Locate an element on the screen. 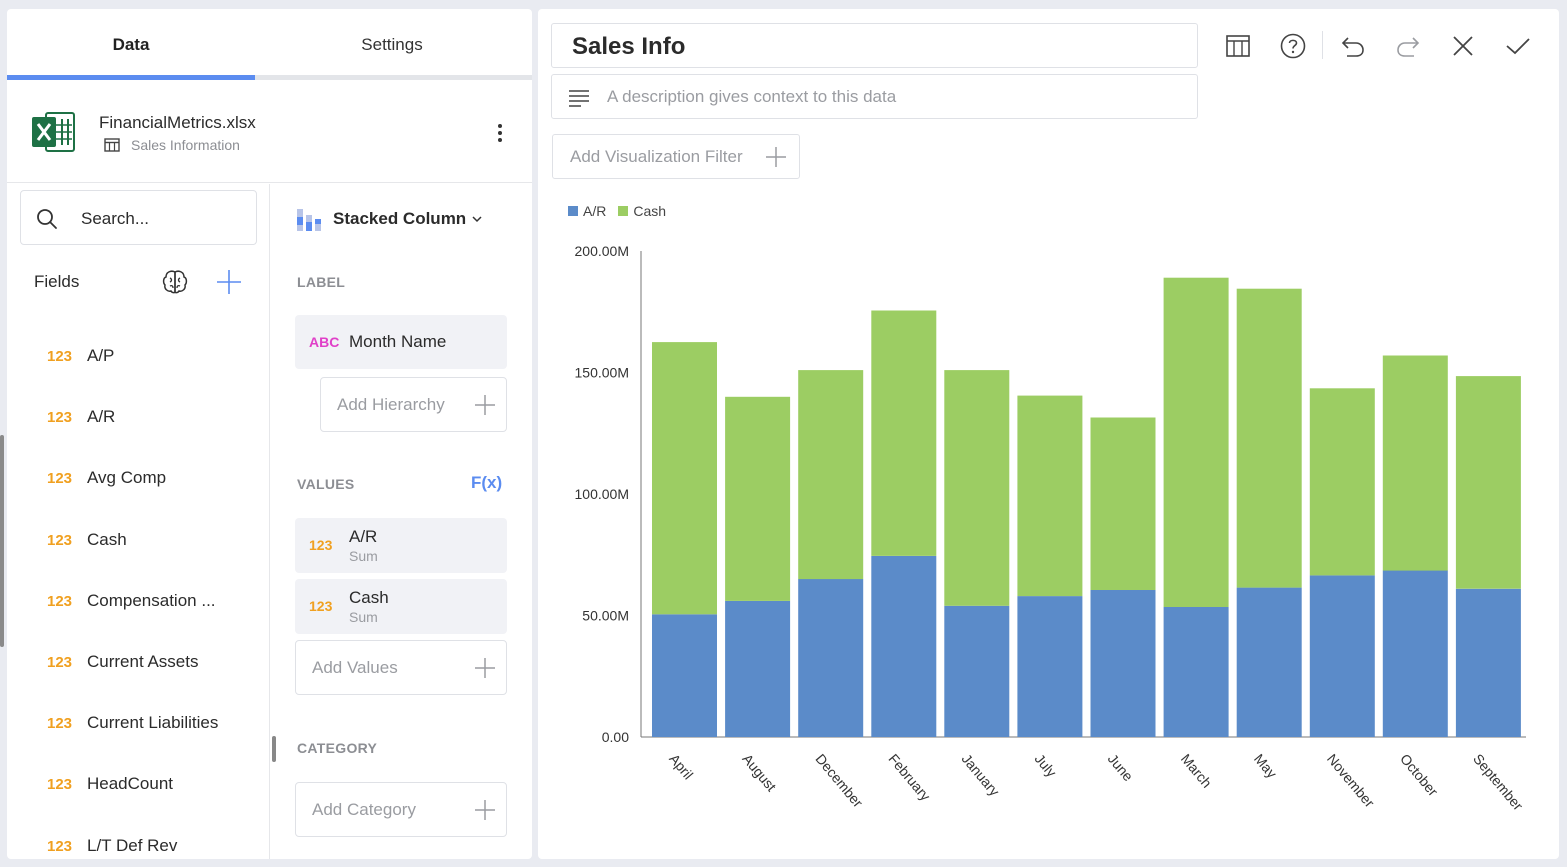 This screenshot has width=1567, height=867. field-item: 123 Current Liabilities is located at coordinates (154, 723).